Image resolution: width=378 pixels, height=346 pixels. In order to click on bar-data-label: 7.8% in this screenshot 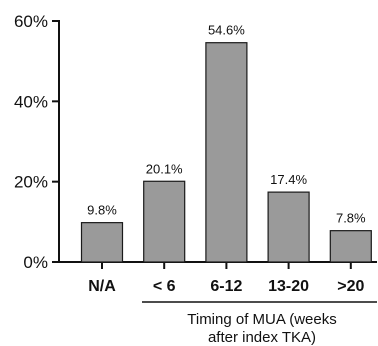, I will do `click(351, 218)`.